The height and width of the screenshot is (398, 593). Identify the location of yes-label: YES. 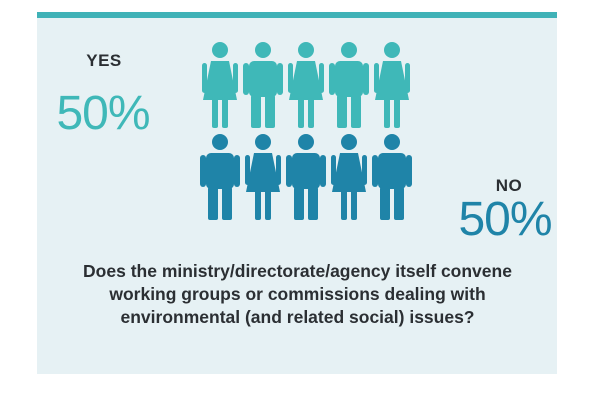
(104, 60).